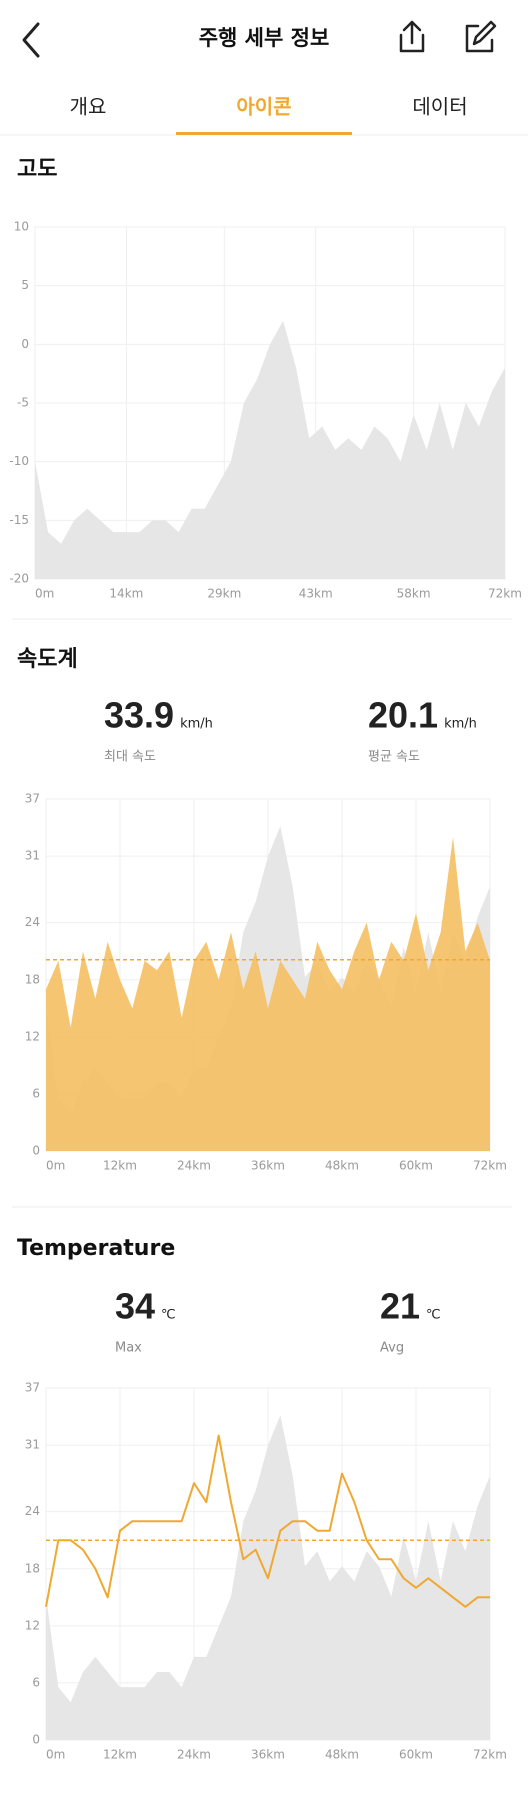 This screenshot has height=1807, width=528. I want to click on y-tick-label: -20, so click(19, 579).